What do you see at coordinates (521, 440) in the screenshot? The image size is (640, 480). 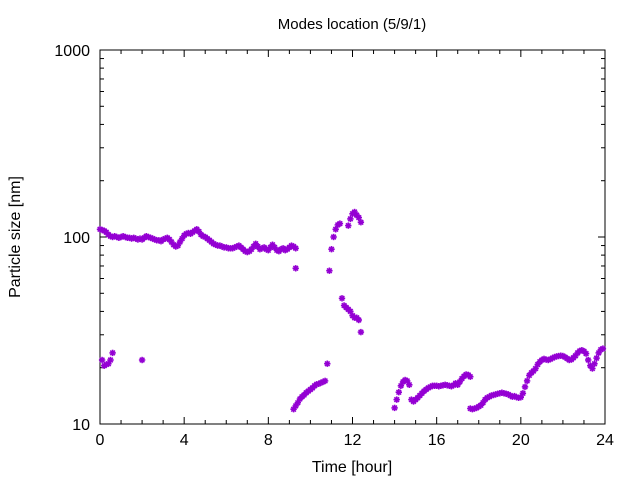 I see `x-tick-label: 20` at bounding box center [521, 440].